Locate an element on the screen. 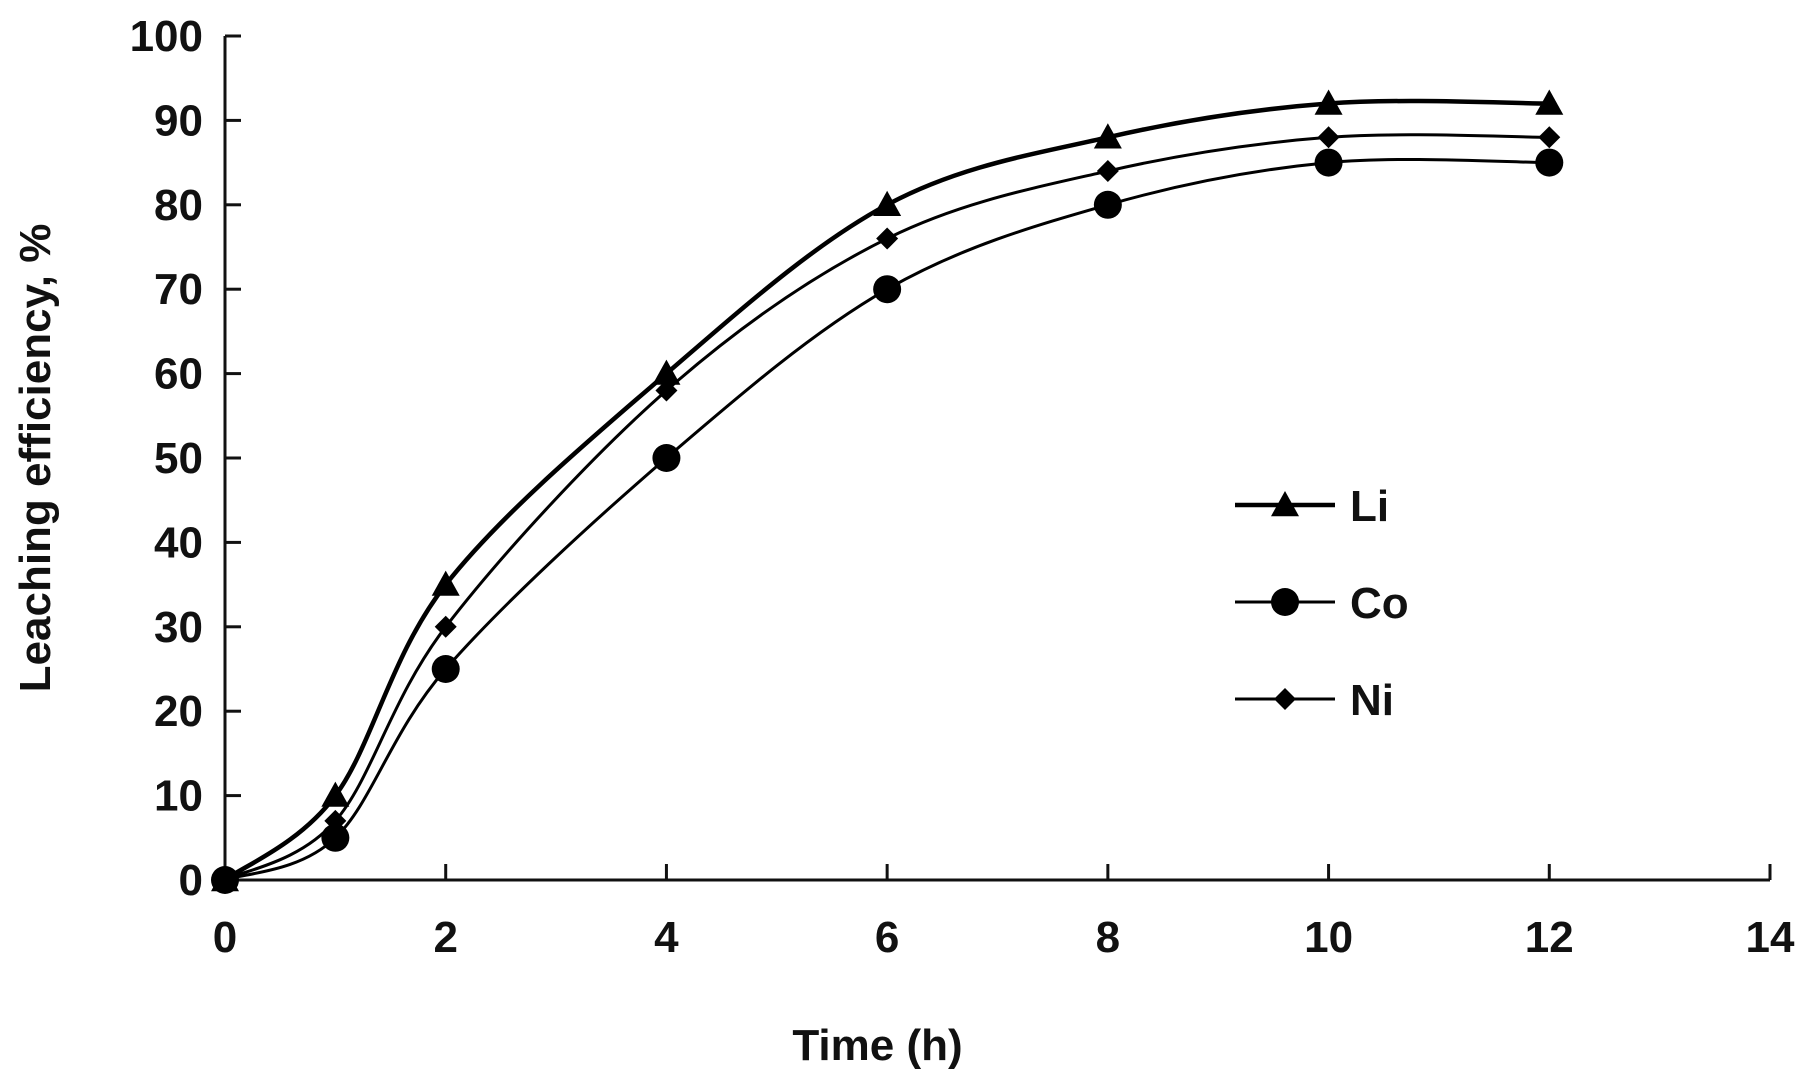  y-tick-label: 0 is located at coordinates (191, 880).